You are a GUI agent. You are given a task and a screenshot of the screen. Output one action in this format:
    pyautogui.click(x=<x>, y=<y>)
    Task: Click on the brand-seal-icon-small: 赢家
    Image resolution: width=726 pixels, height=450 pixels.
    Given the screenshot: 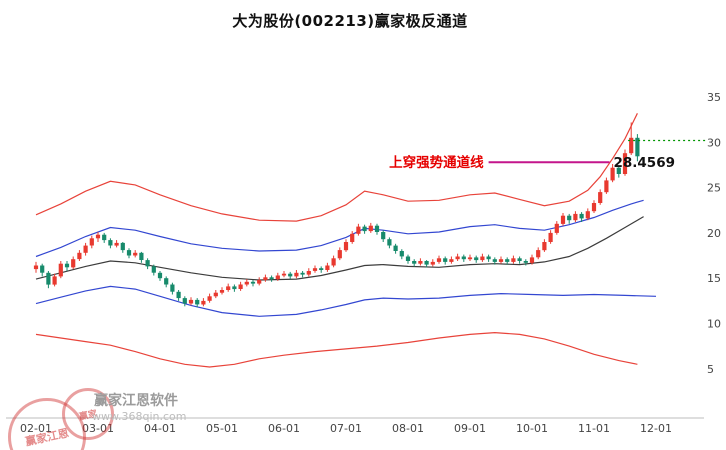 What is the action you would take?
    pyautogui.click(x=88, y=414)
    